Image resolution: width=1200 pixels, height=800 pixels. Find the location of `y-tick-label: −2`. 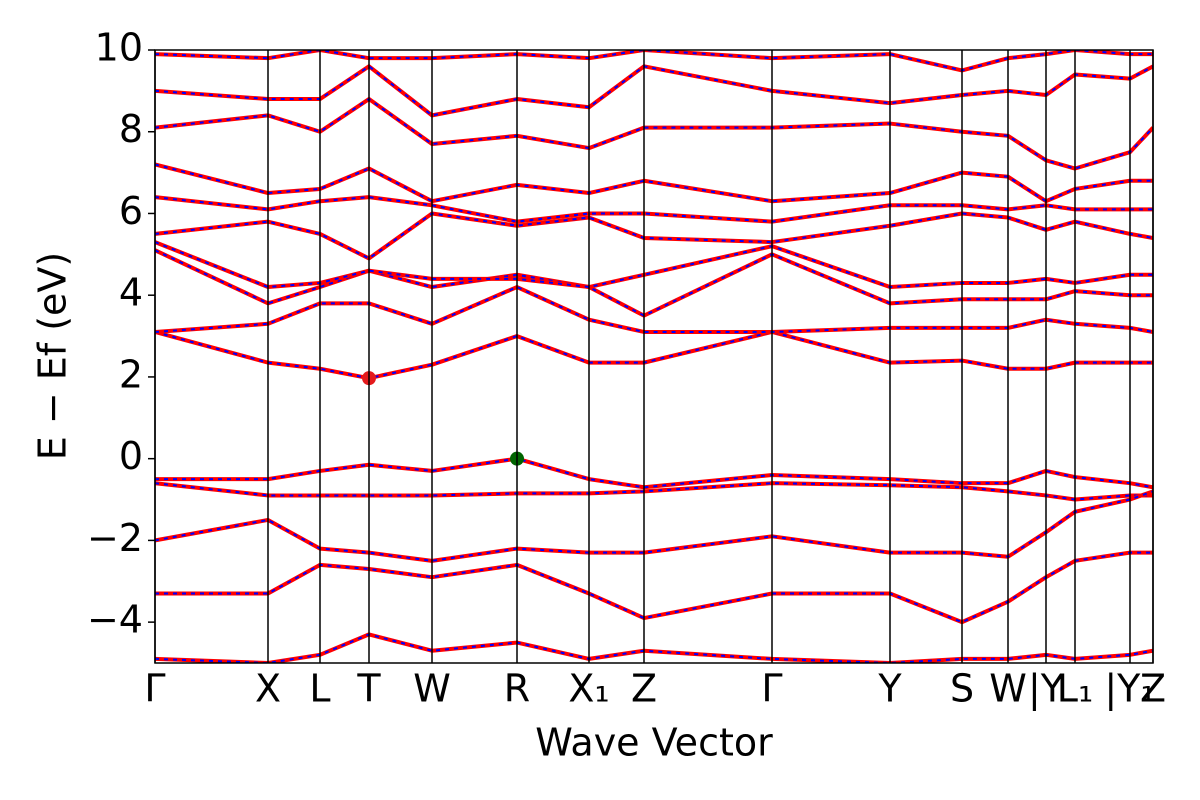

y-tick-label: −2 is located at coordinates (115, 538).